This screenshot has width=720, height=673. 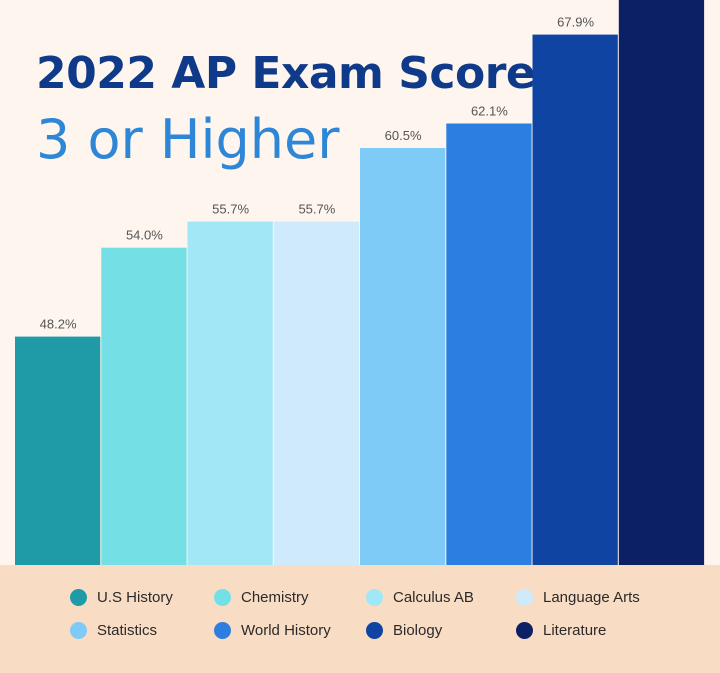 I want to click on chart-subtitle: 3 or Higher, so click(x=188, y=139).